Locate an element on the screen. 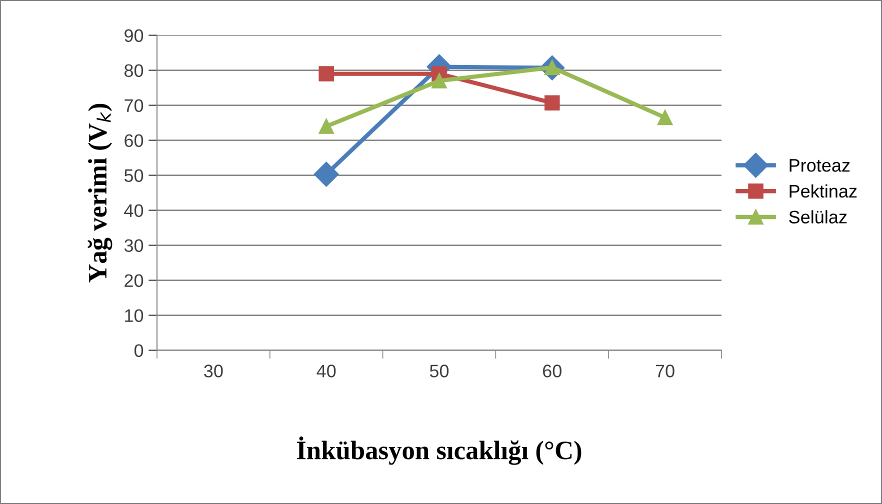  x-tick-label: 30 is located at coordinates (213, 371).